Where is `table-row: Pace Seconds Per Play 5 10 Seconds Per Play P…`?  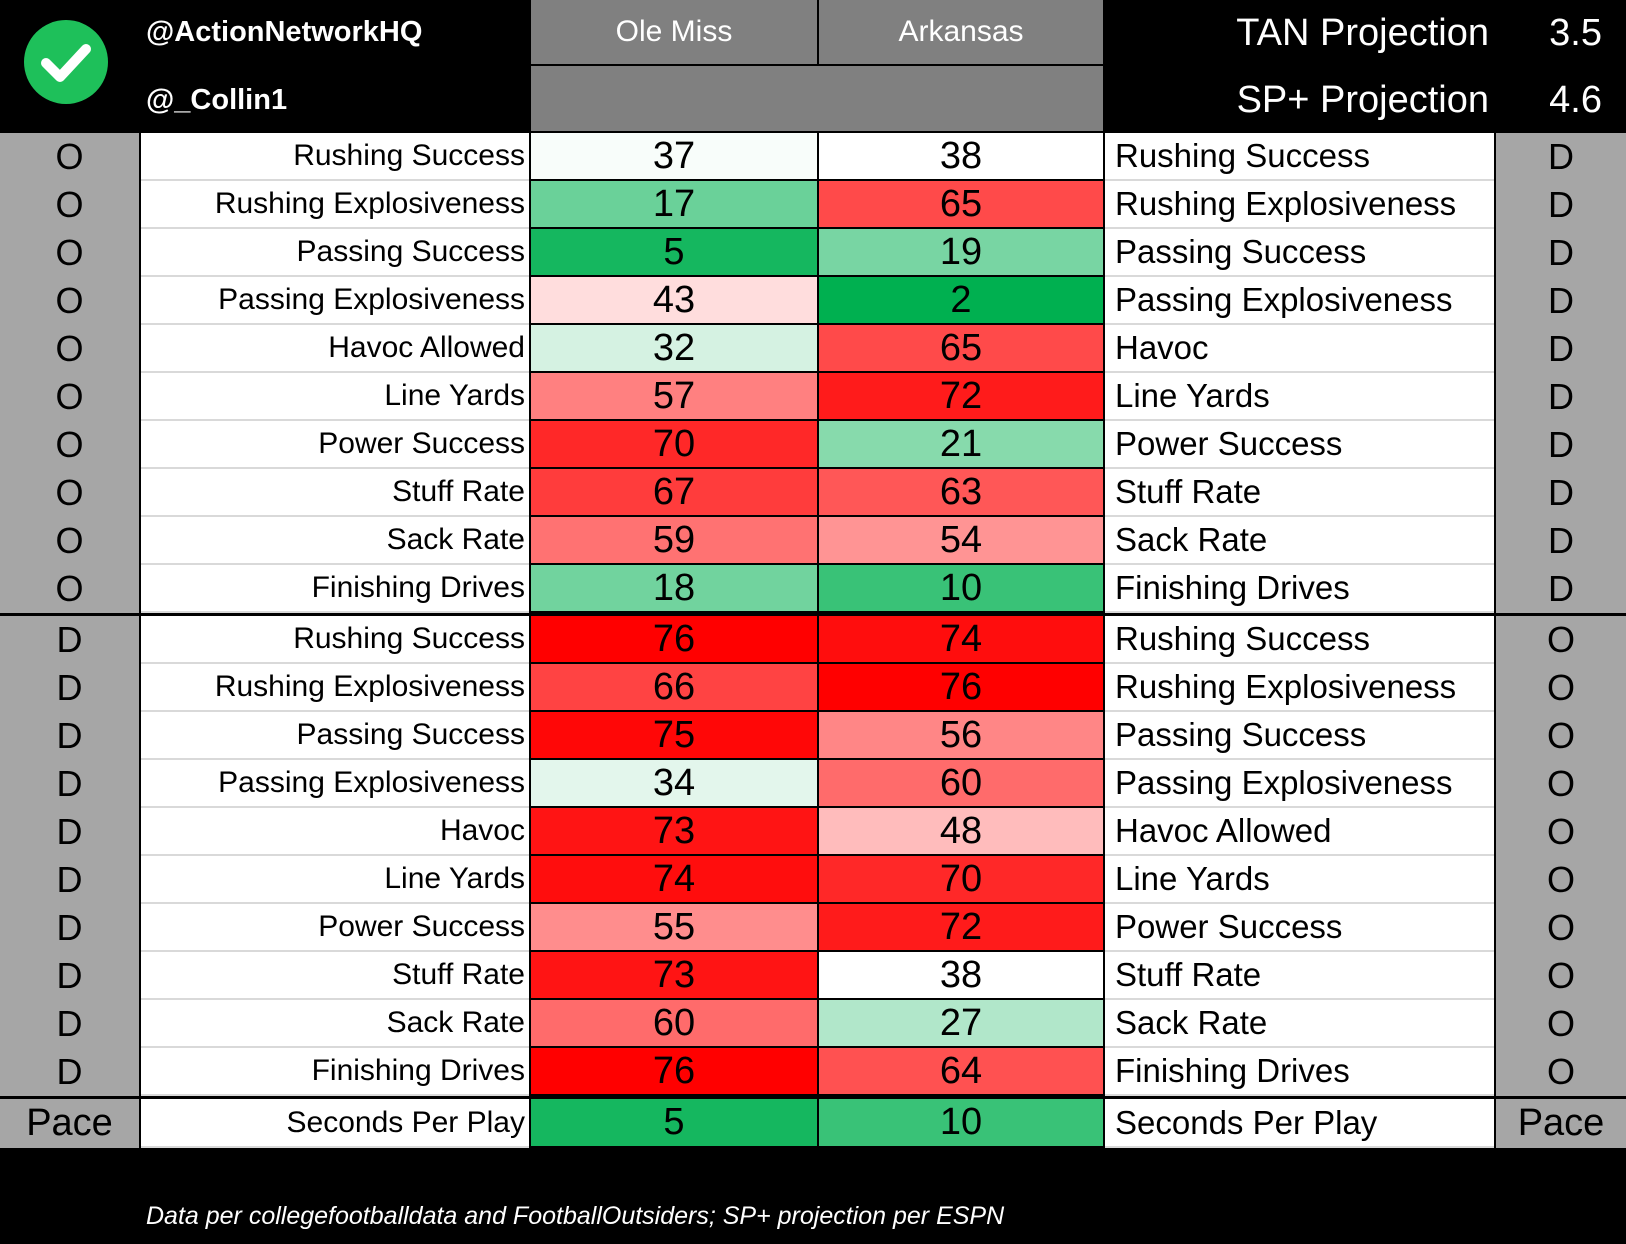
table-row: Pace Seconds Per Play 5 10 Seconds Per Play P… is located at coordinates (813, 1123).